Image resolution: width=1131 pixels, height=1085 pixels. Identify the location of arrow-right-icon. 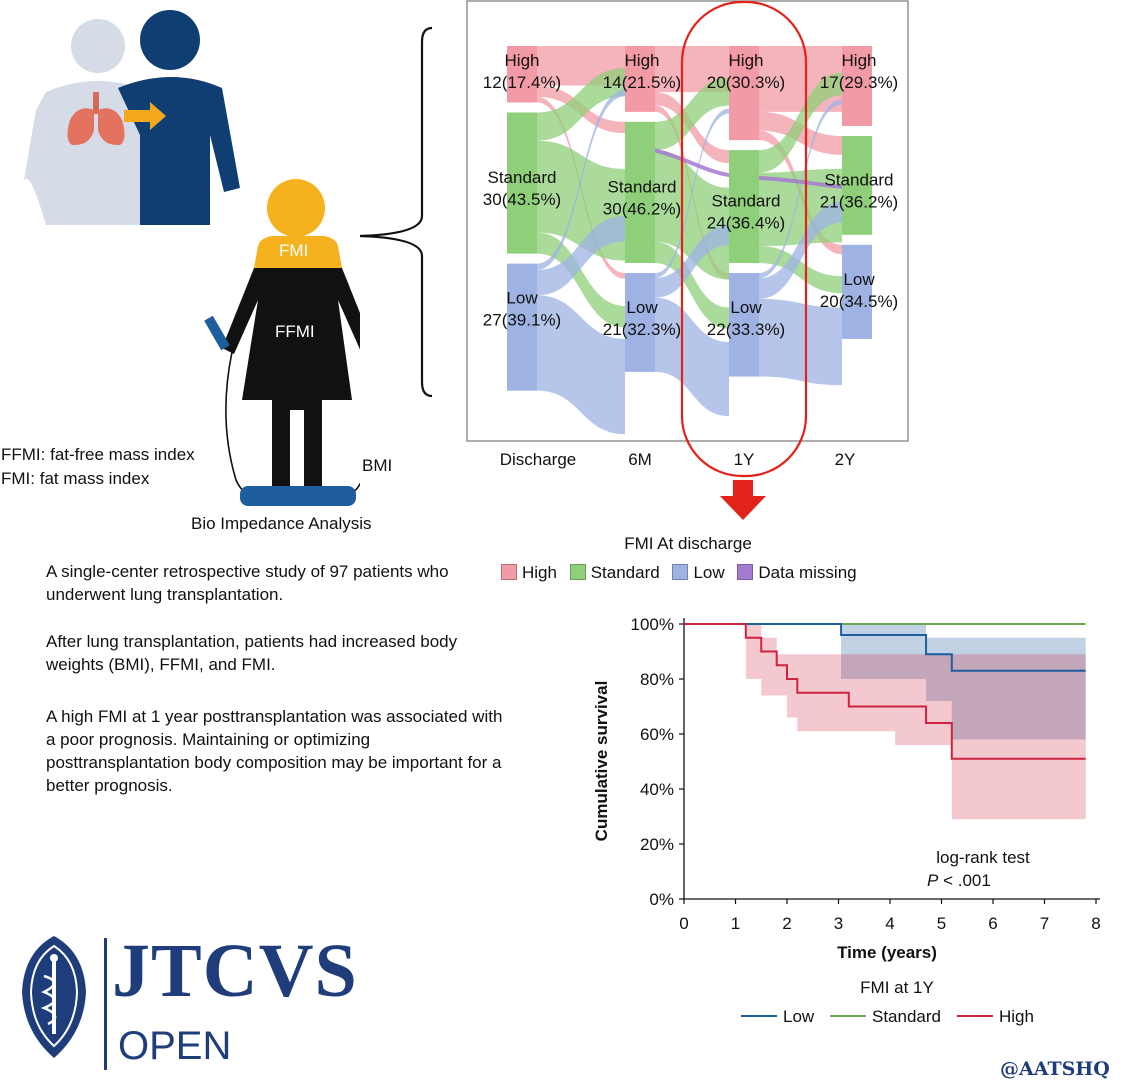
(145, 116).